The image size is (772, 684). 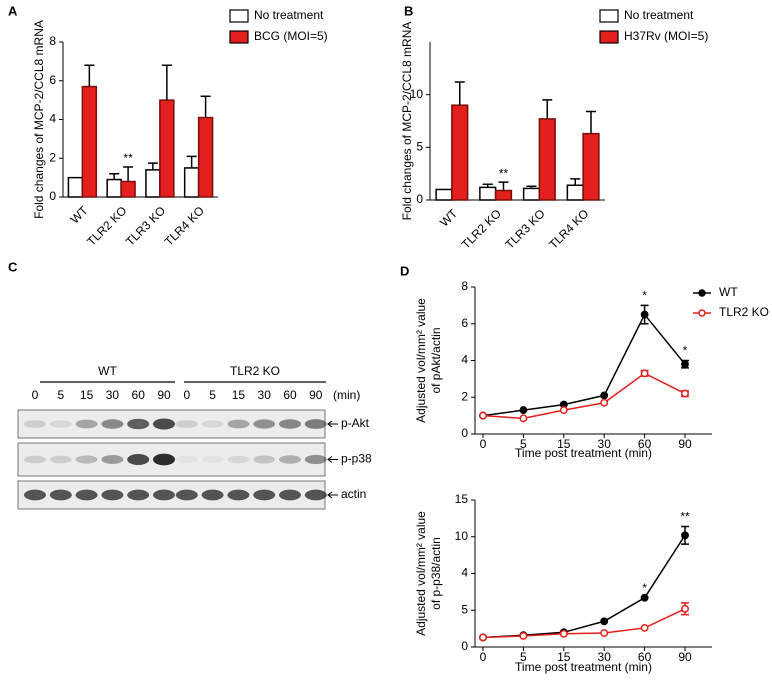 What do you see at coordinates (728, 292) in the screenshot?
I see `legend-label: WT` at bounding box center [728, 292].